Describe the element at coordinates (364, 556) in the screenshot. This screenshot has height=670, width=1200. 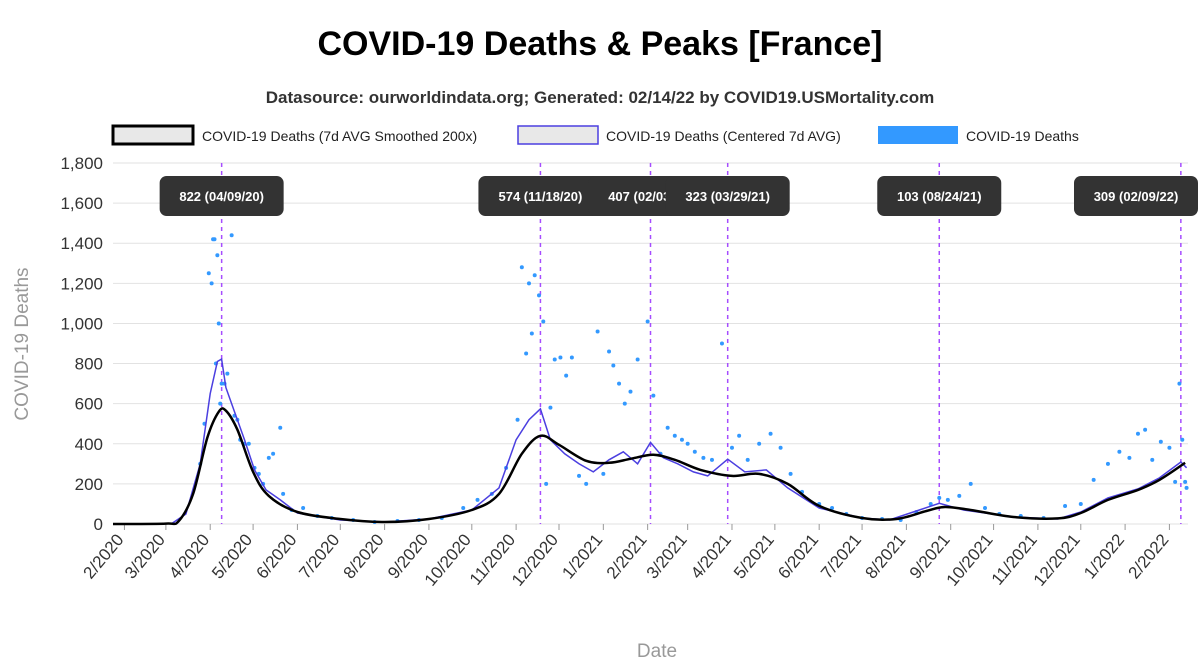
I see `x-tick-label: 8/2020` at that location.